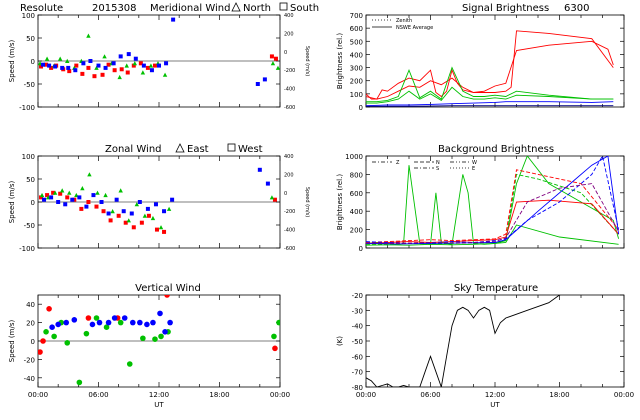 Image resolution: width=640 pixels, height=420 pixels. What do you see at coordinates (285, 194) in the screenshot?
I see `y-right-tick-label: 0` at bounding box center [285, 194].